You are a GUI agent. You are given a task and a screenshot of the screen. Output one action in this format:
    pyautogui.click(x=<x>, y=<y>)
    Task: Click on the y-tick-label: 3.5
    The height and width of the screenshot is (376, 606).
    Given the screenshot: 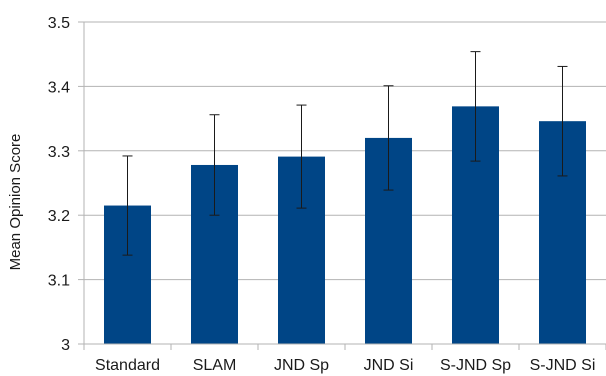 What is the action you would take?
    pyautogui.click(x=59, y=23)
    